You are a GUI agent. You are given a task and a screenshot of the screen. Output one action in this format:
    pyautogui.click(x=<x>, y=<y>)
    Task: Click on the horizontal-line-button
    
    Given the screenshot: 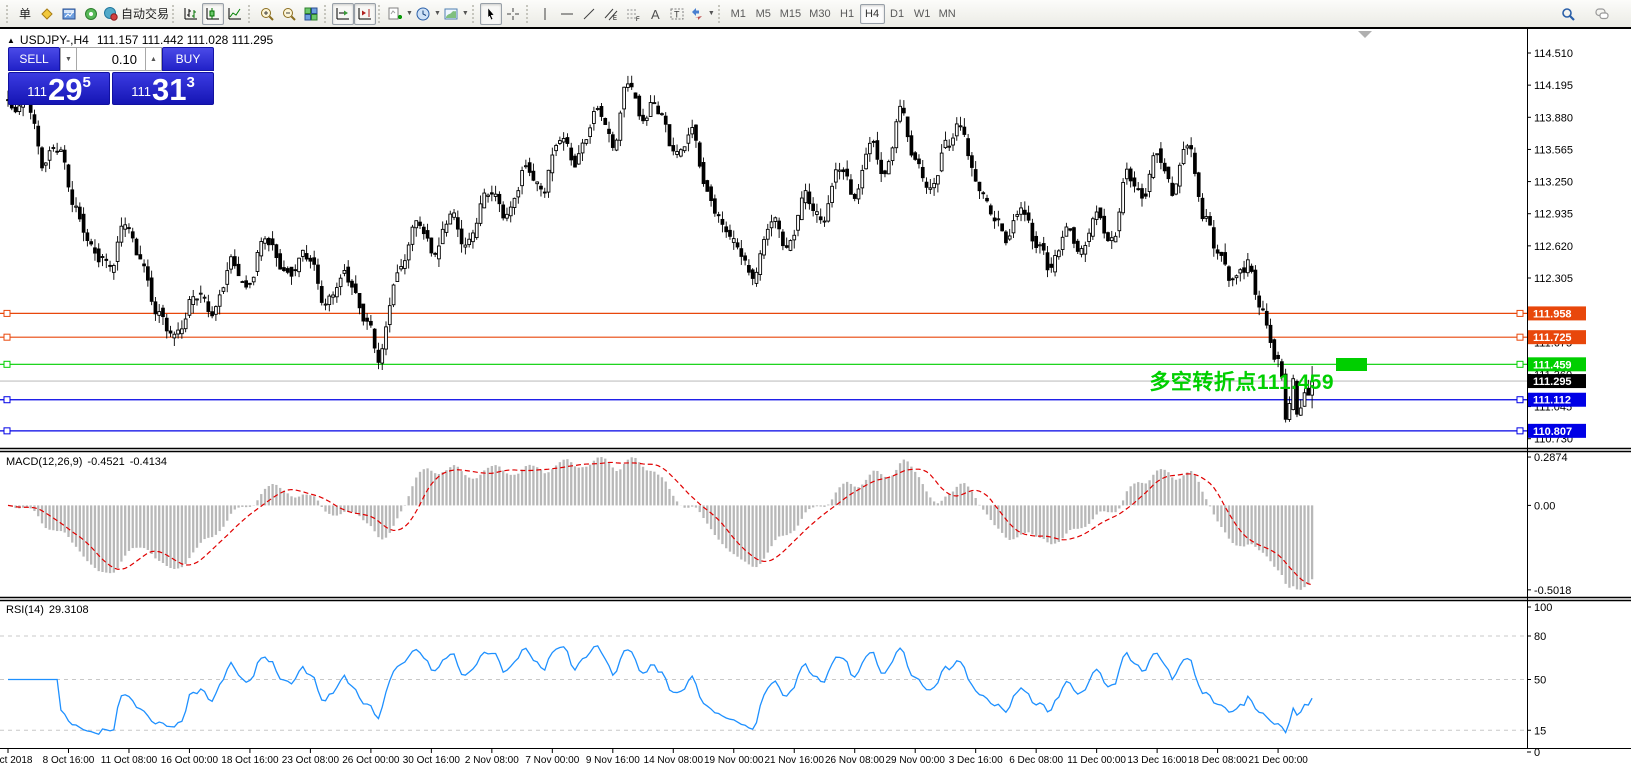 What is the action you would take?
    pyautogui.click(x=567, y=14)
    